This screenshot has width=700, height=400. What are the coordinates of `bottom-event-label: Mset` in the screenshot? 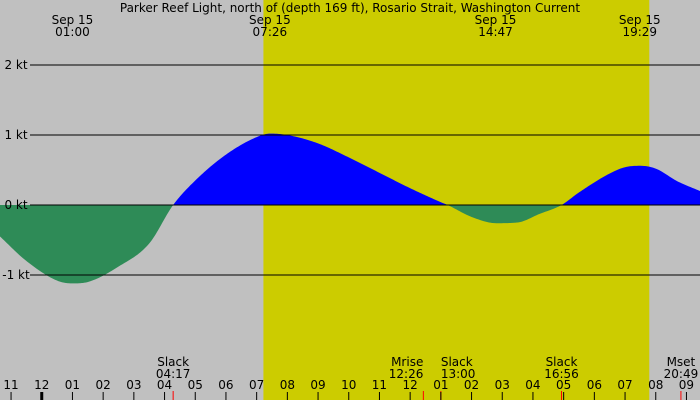 It's located at (681, 362).